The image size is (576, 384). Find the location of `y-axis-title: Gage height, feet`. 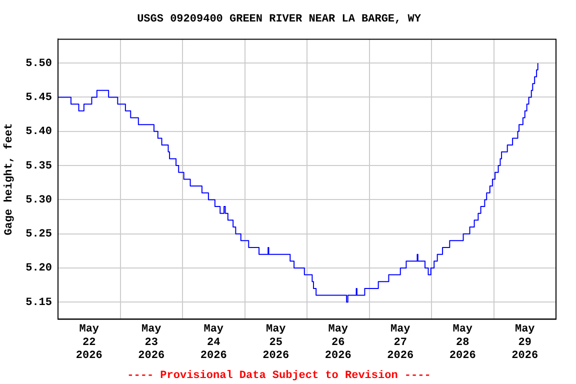

y-axis-title: Gage height, feet is located at coordinates (9, 179).